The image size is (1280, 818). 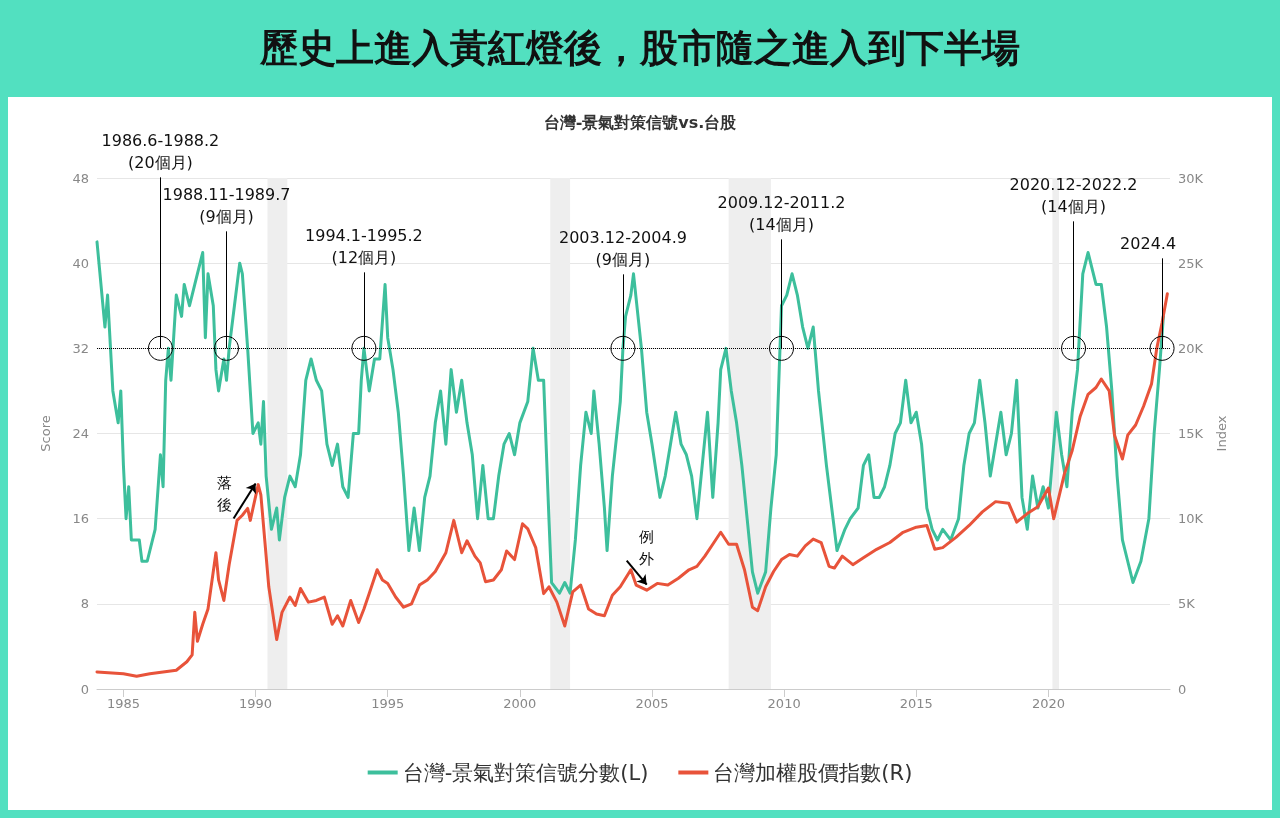 What do you see at coordinates (525, 772) in the screenshot?
I see `legend-label: 台灣-景氣對策信號分數(L)` at bounding box center [525, 772].